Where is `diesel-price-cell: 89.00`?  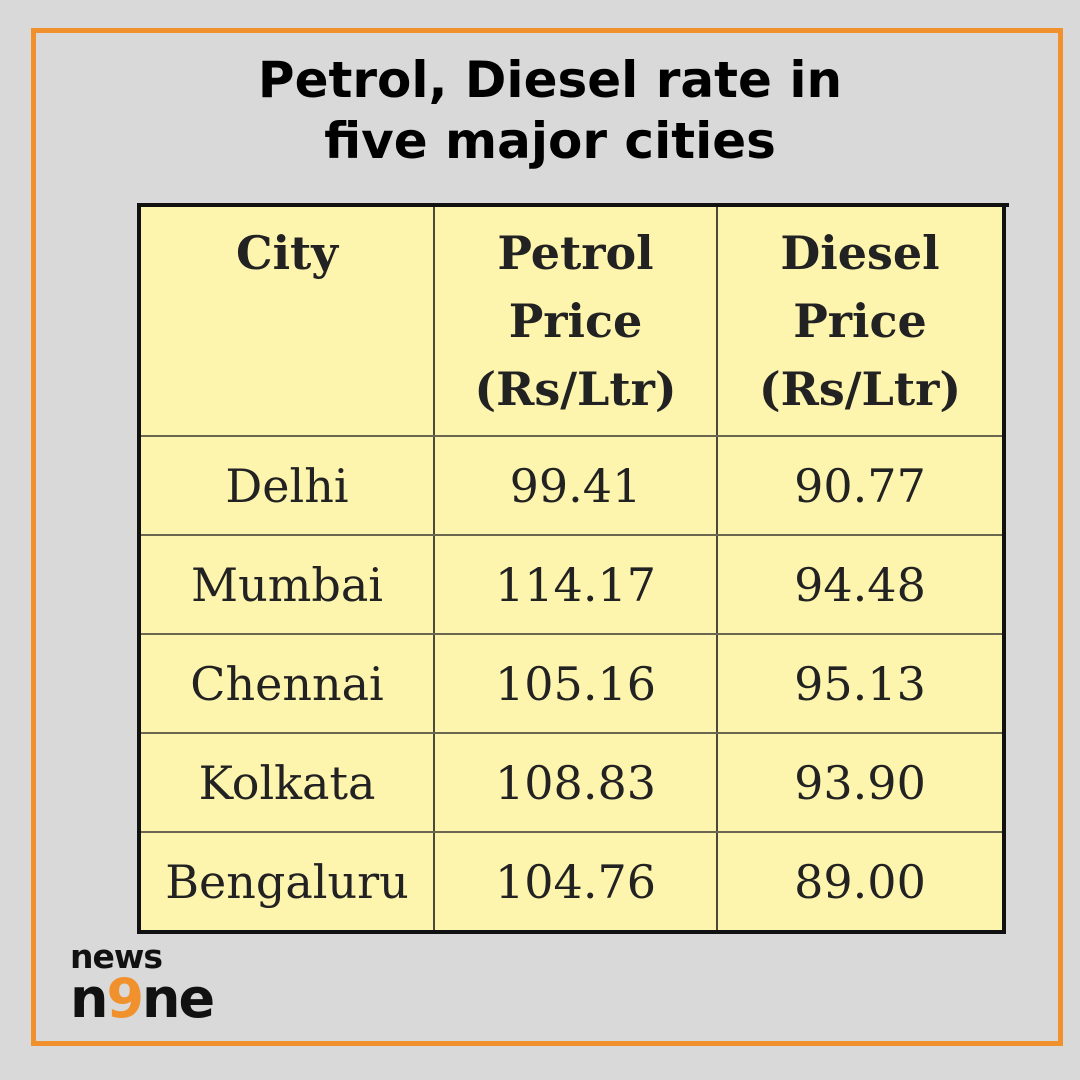
diesel-price-cell: 89.00 is located at coordinates (860, 881).